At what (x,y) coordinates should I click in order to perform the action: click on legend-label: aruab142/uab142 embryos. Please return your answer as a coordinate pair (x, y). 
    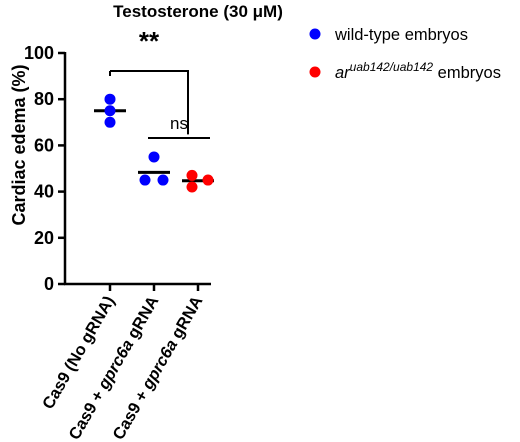
    Looking at the image, I should click on (418, 71).